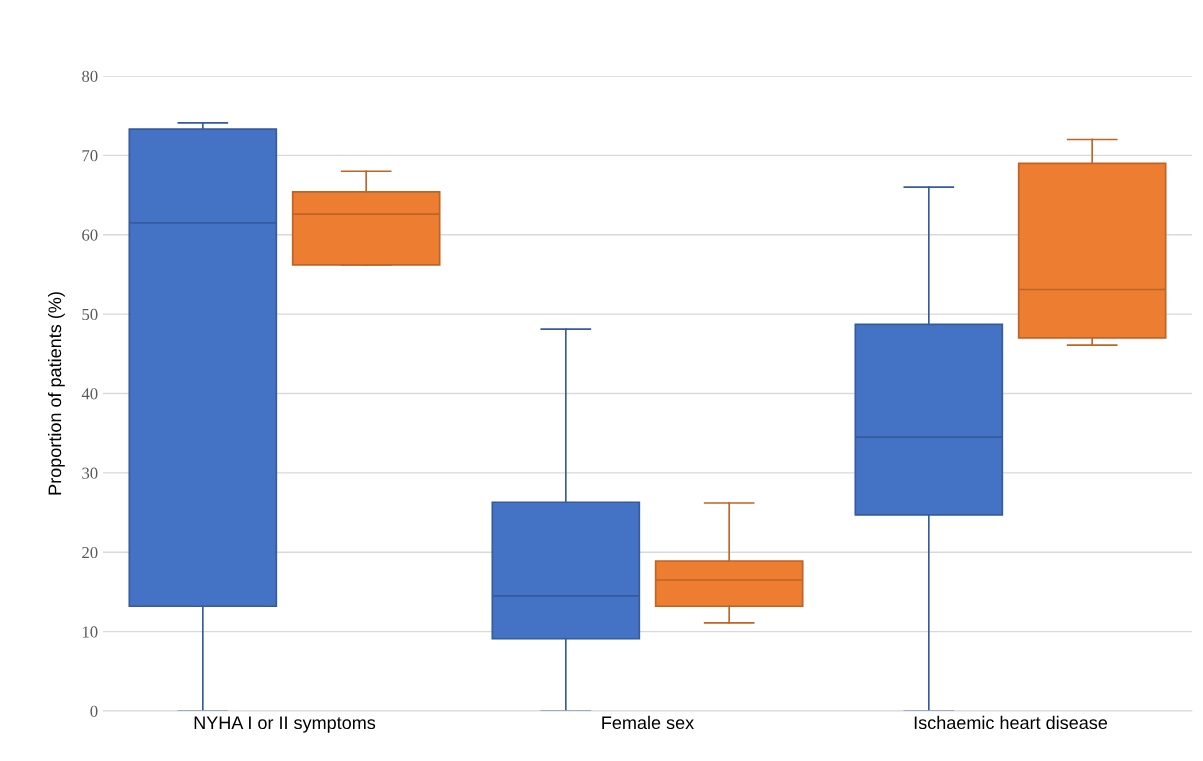 This screenshot has width=1203, height=761. I want to click on x-tick-label: NYHA I or II symptoms, so click(285, 724).